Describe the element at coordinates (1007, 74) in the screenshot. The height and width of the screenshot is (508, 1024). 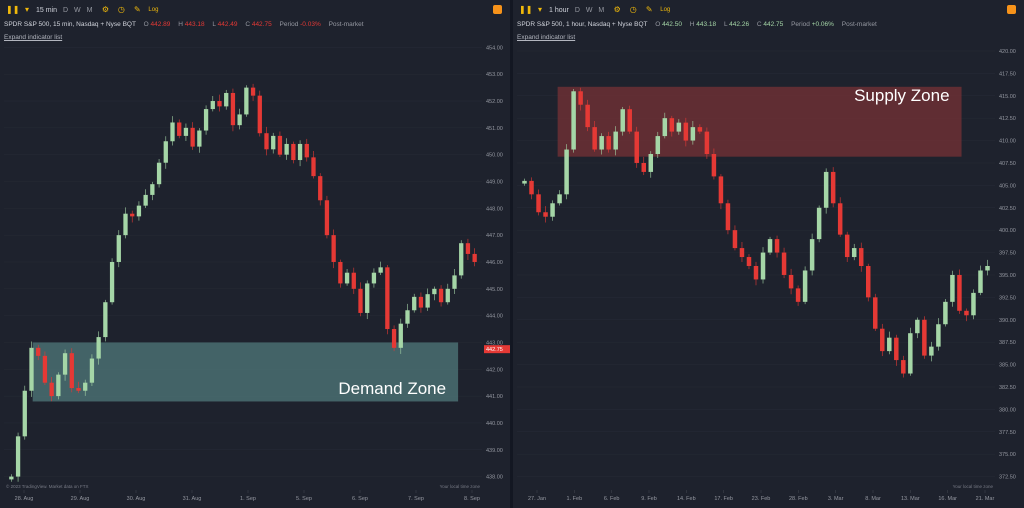
I see `y-tick-label: 417.50` at that location.